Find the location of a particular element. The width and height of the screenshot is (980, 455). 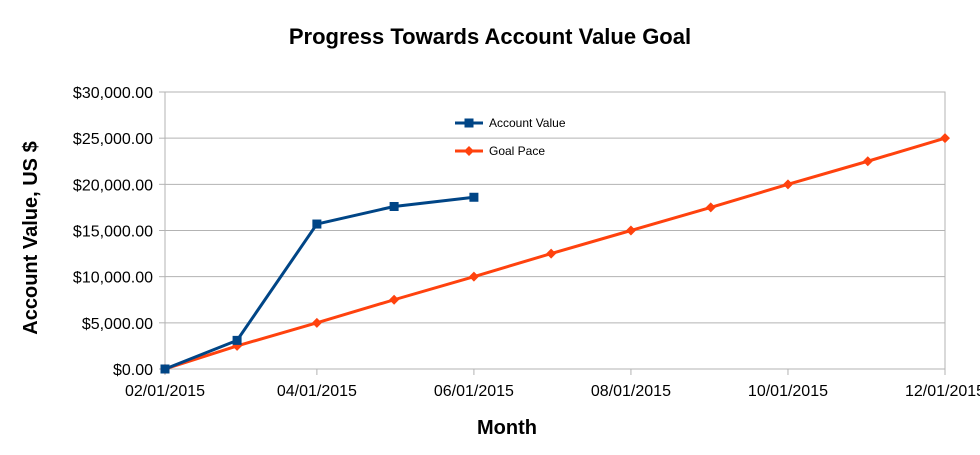

x-tick-label: 12/01/2015 is located at coordinates (942, 391).